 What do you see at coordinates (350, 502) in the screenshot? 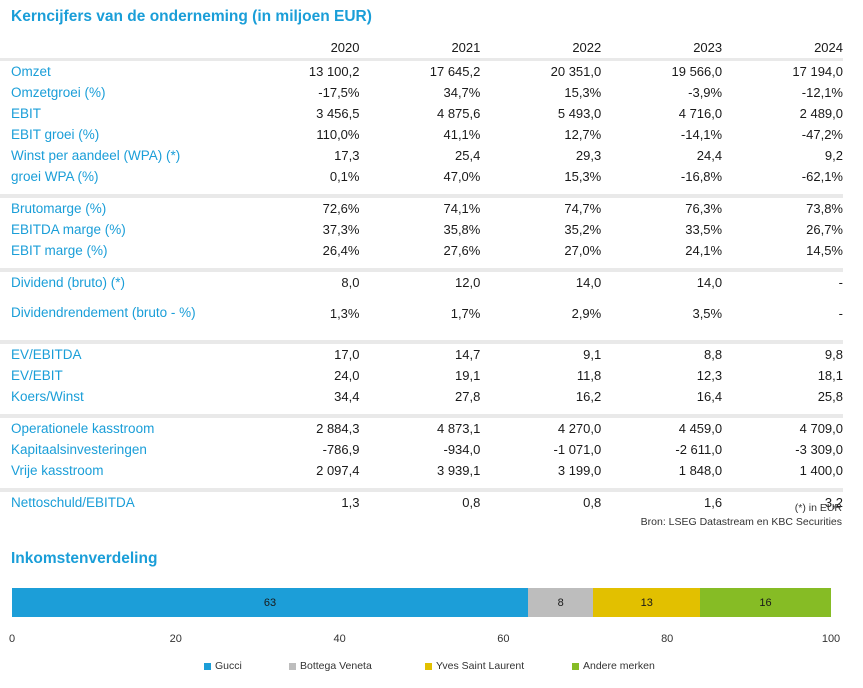
I see `row-value: 1,3` at bounding box center [350, 502].